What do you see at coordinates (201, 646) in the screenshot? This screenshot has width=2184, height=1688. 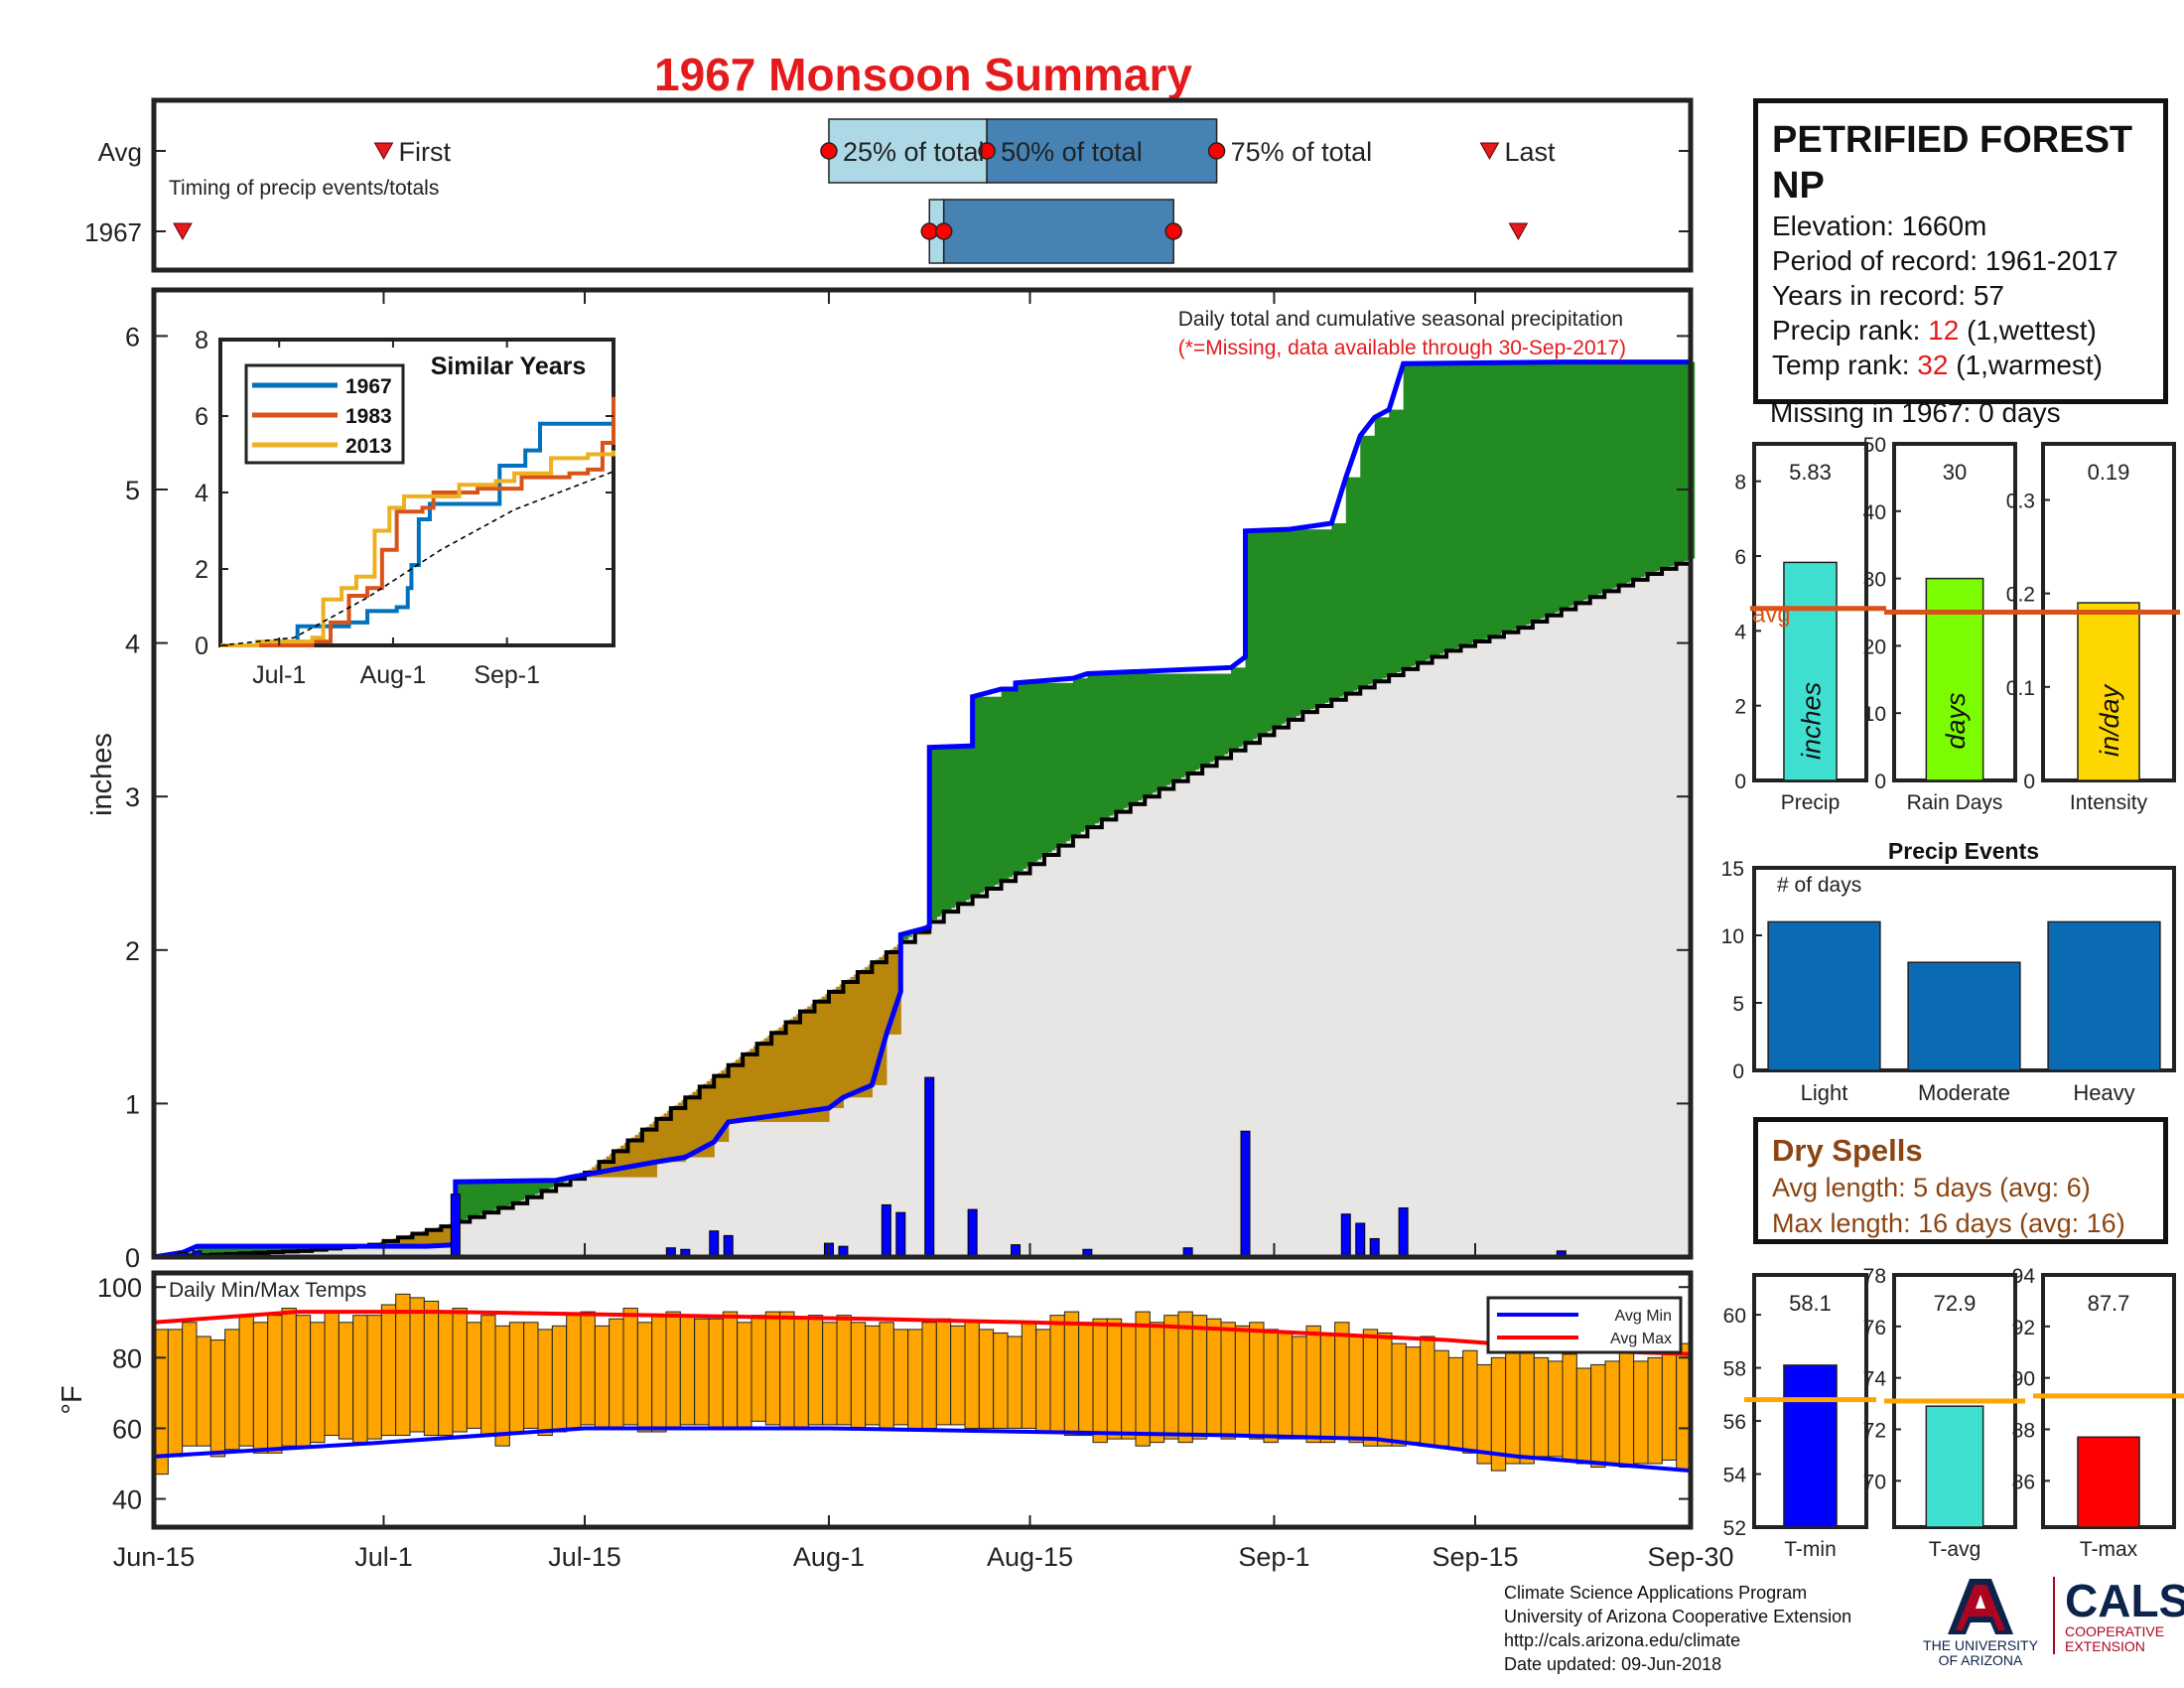 I see `similar-ytick-label: 0` at bounding box center [201, 646].